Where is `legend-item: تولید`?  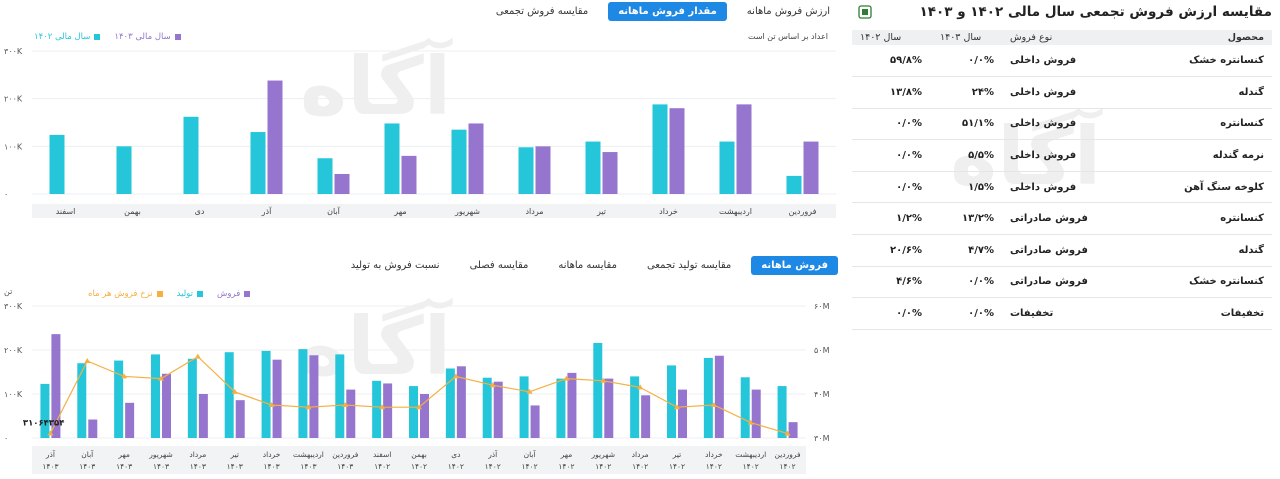
legend-item: تولید is located at coordinates (190, 294).